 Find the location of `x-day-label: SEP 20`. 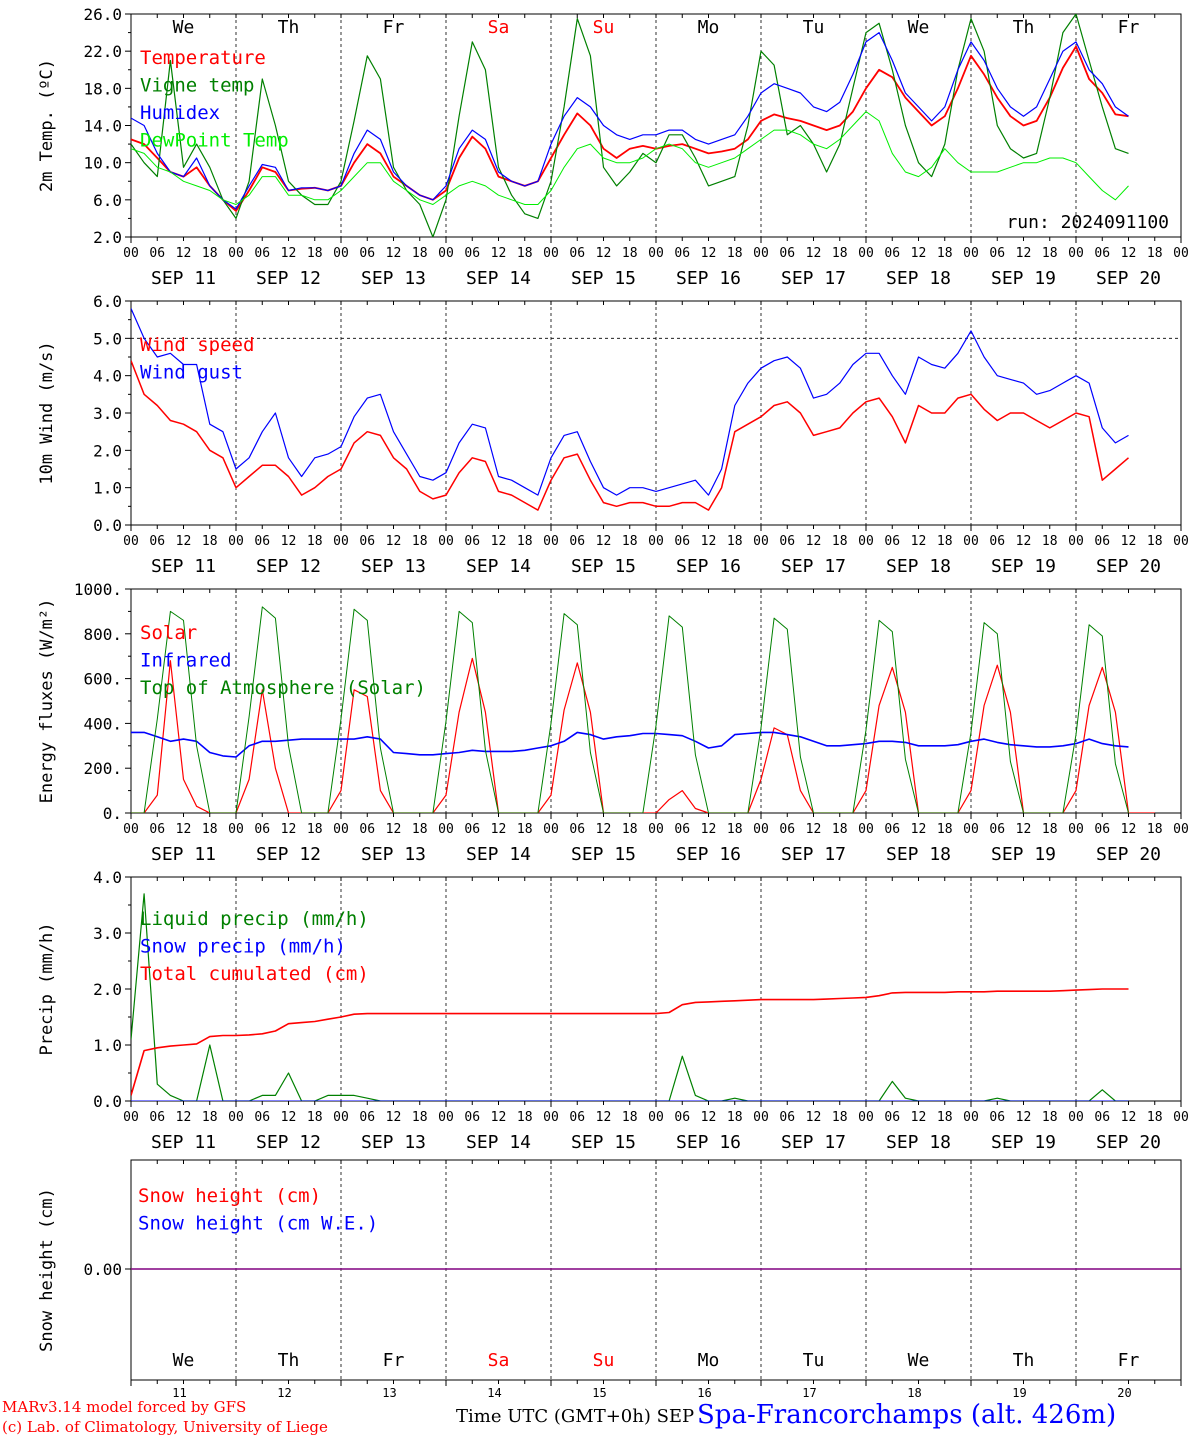

x-day-label: SEP 20 is located at coordinates (1128, 278).